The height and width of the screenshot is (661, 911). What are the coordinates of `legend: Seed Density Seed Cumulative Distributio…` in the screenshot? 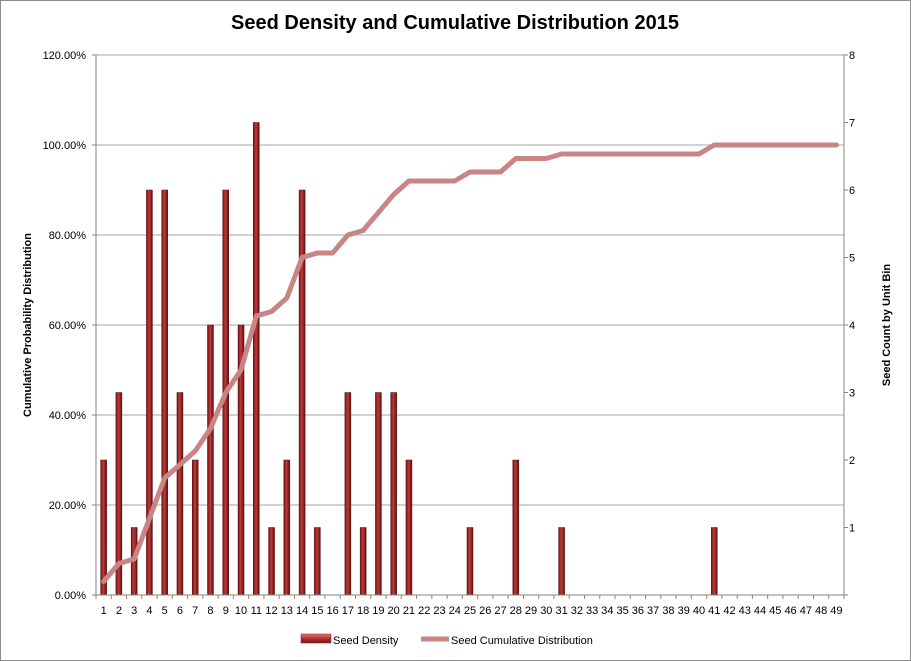 It's located at (446, 640).